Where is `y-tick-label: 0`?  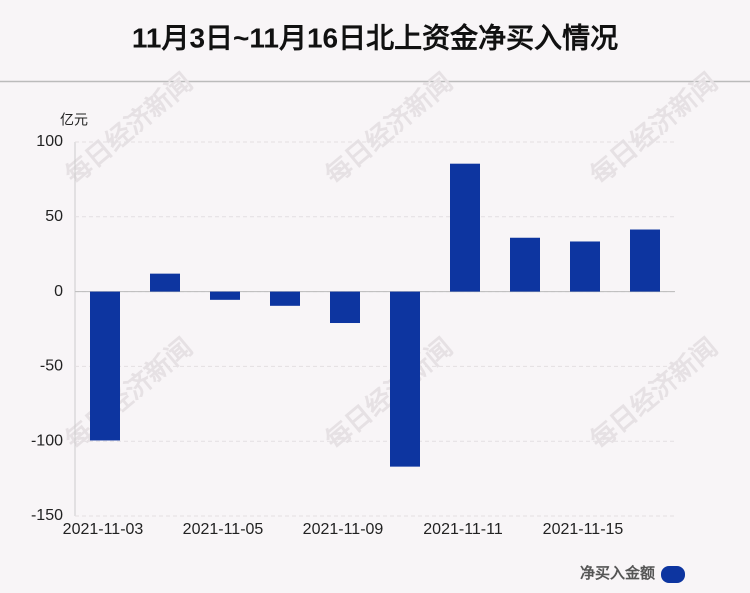
y-tick-label: 0 is located at coordinates (58, 291).